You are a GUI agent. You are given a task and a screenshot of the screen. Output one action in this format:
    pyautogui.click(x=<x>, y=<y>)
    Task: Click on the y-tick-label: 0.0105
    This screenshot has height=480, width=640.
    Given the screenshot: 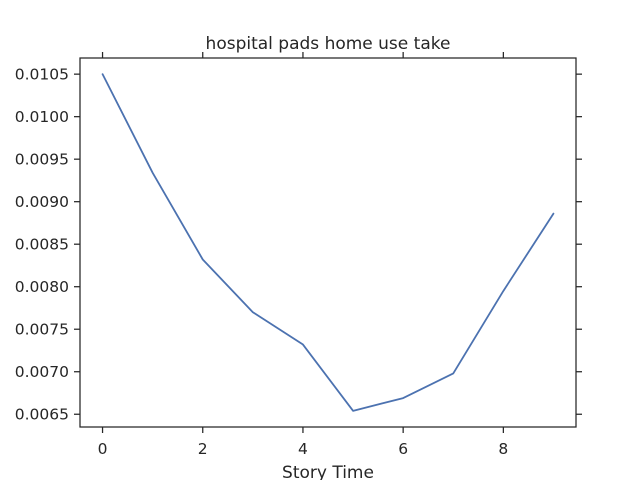 What is the action you would take?
    pyautogui.click(x=42, y=75)
    